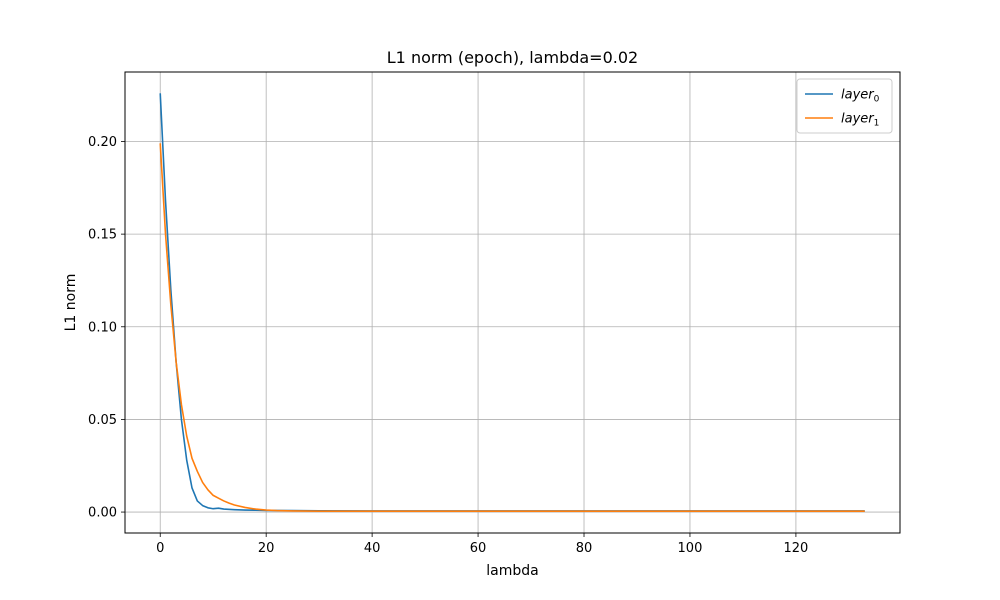 The image size is (1000, 600). What do you see at coordinates (584, 548) in the screenshot?
I see `x-tick-label: 80` at bounding box center [584, 548].